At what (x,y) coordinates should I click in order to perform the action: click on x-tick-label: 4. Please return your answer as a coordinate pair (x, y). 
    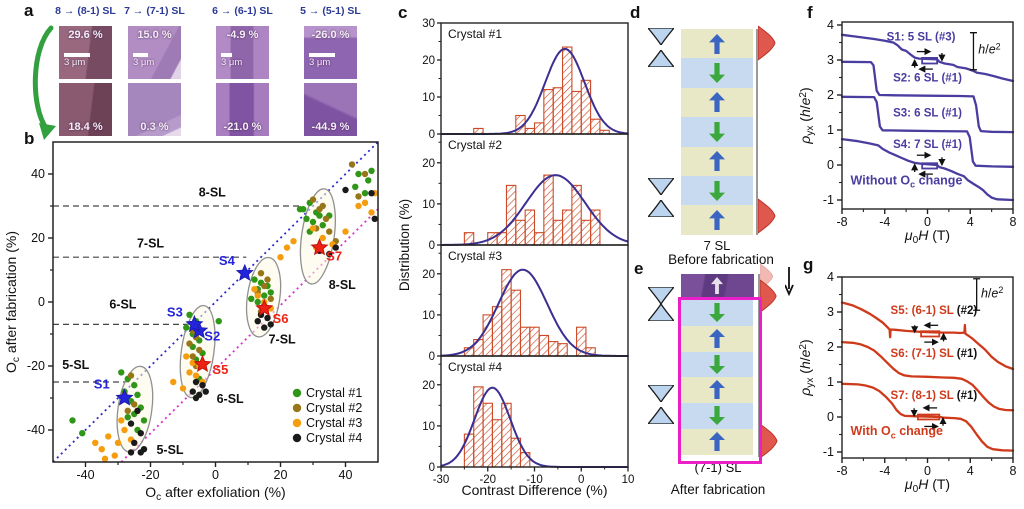
    Looking at the image, I should click on (970, 471).